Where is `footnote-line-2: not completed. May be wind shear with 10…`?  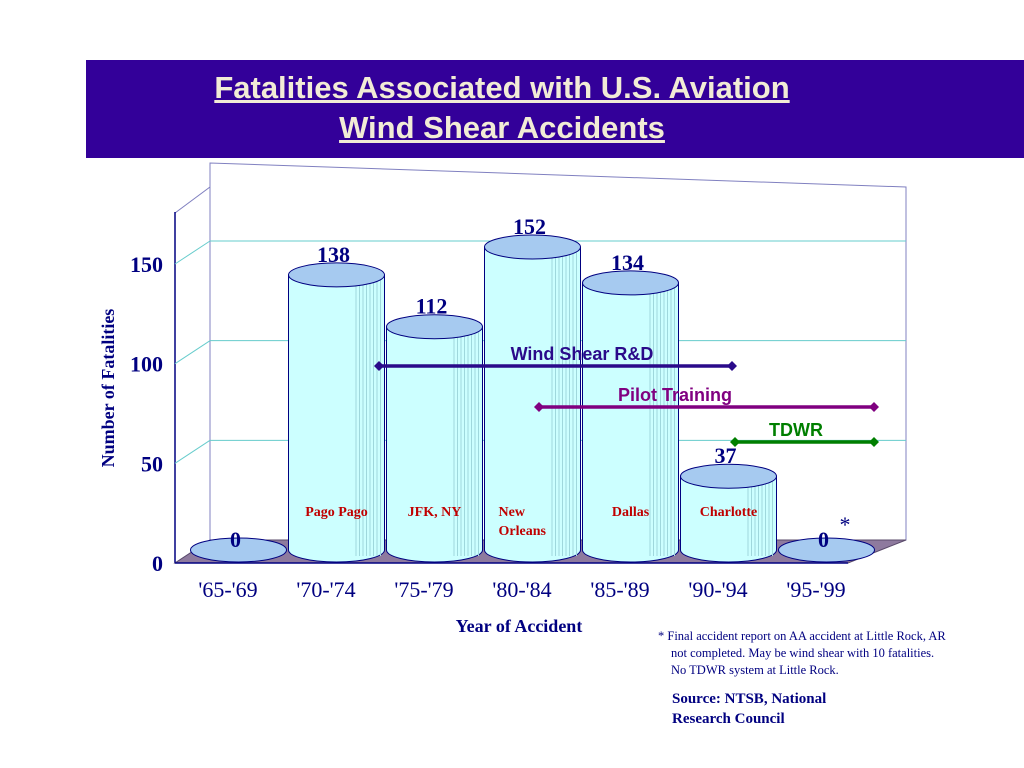 footnote-line-2: not completed. May be wind shear with 10… is located at coordinates (803, 653).